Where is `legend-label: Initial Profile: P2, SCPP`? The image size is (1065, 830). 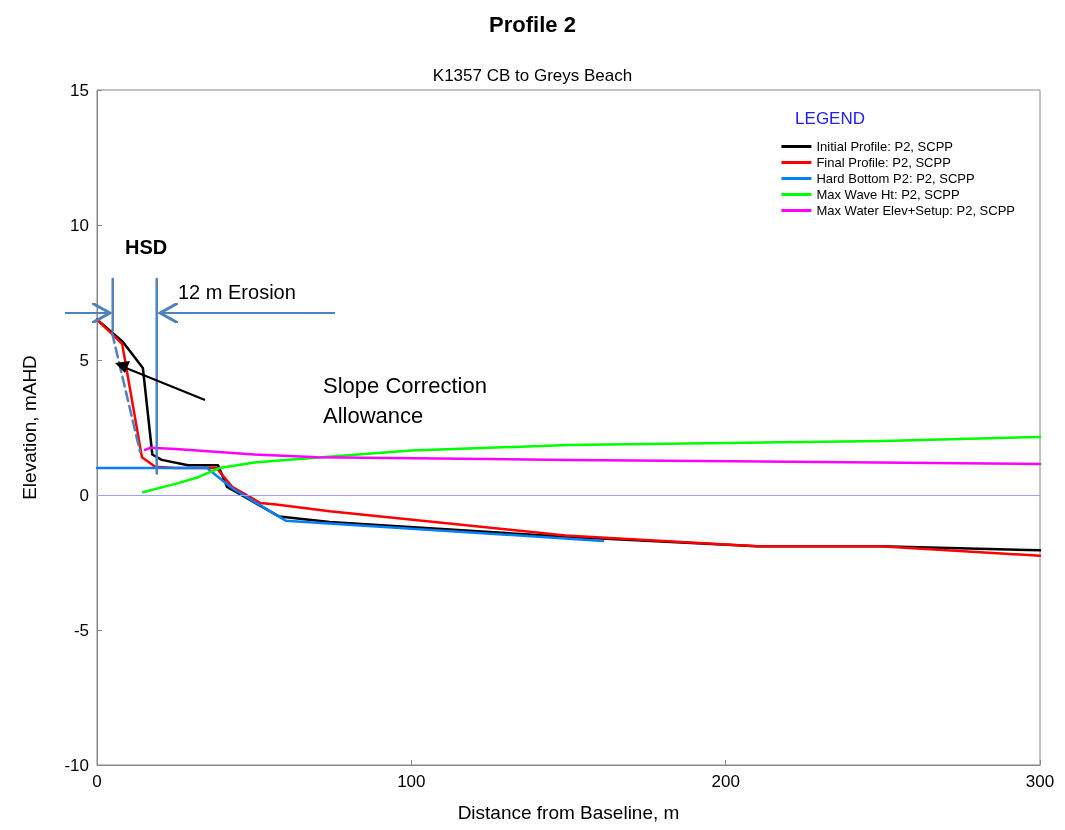
legend-label: Initial Profile: P2, SCPP is located at coordinates (884, 146).